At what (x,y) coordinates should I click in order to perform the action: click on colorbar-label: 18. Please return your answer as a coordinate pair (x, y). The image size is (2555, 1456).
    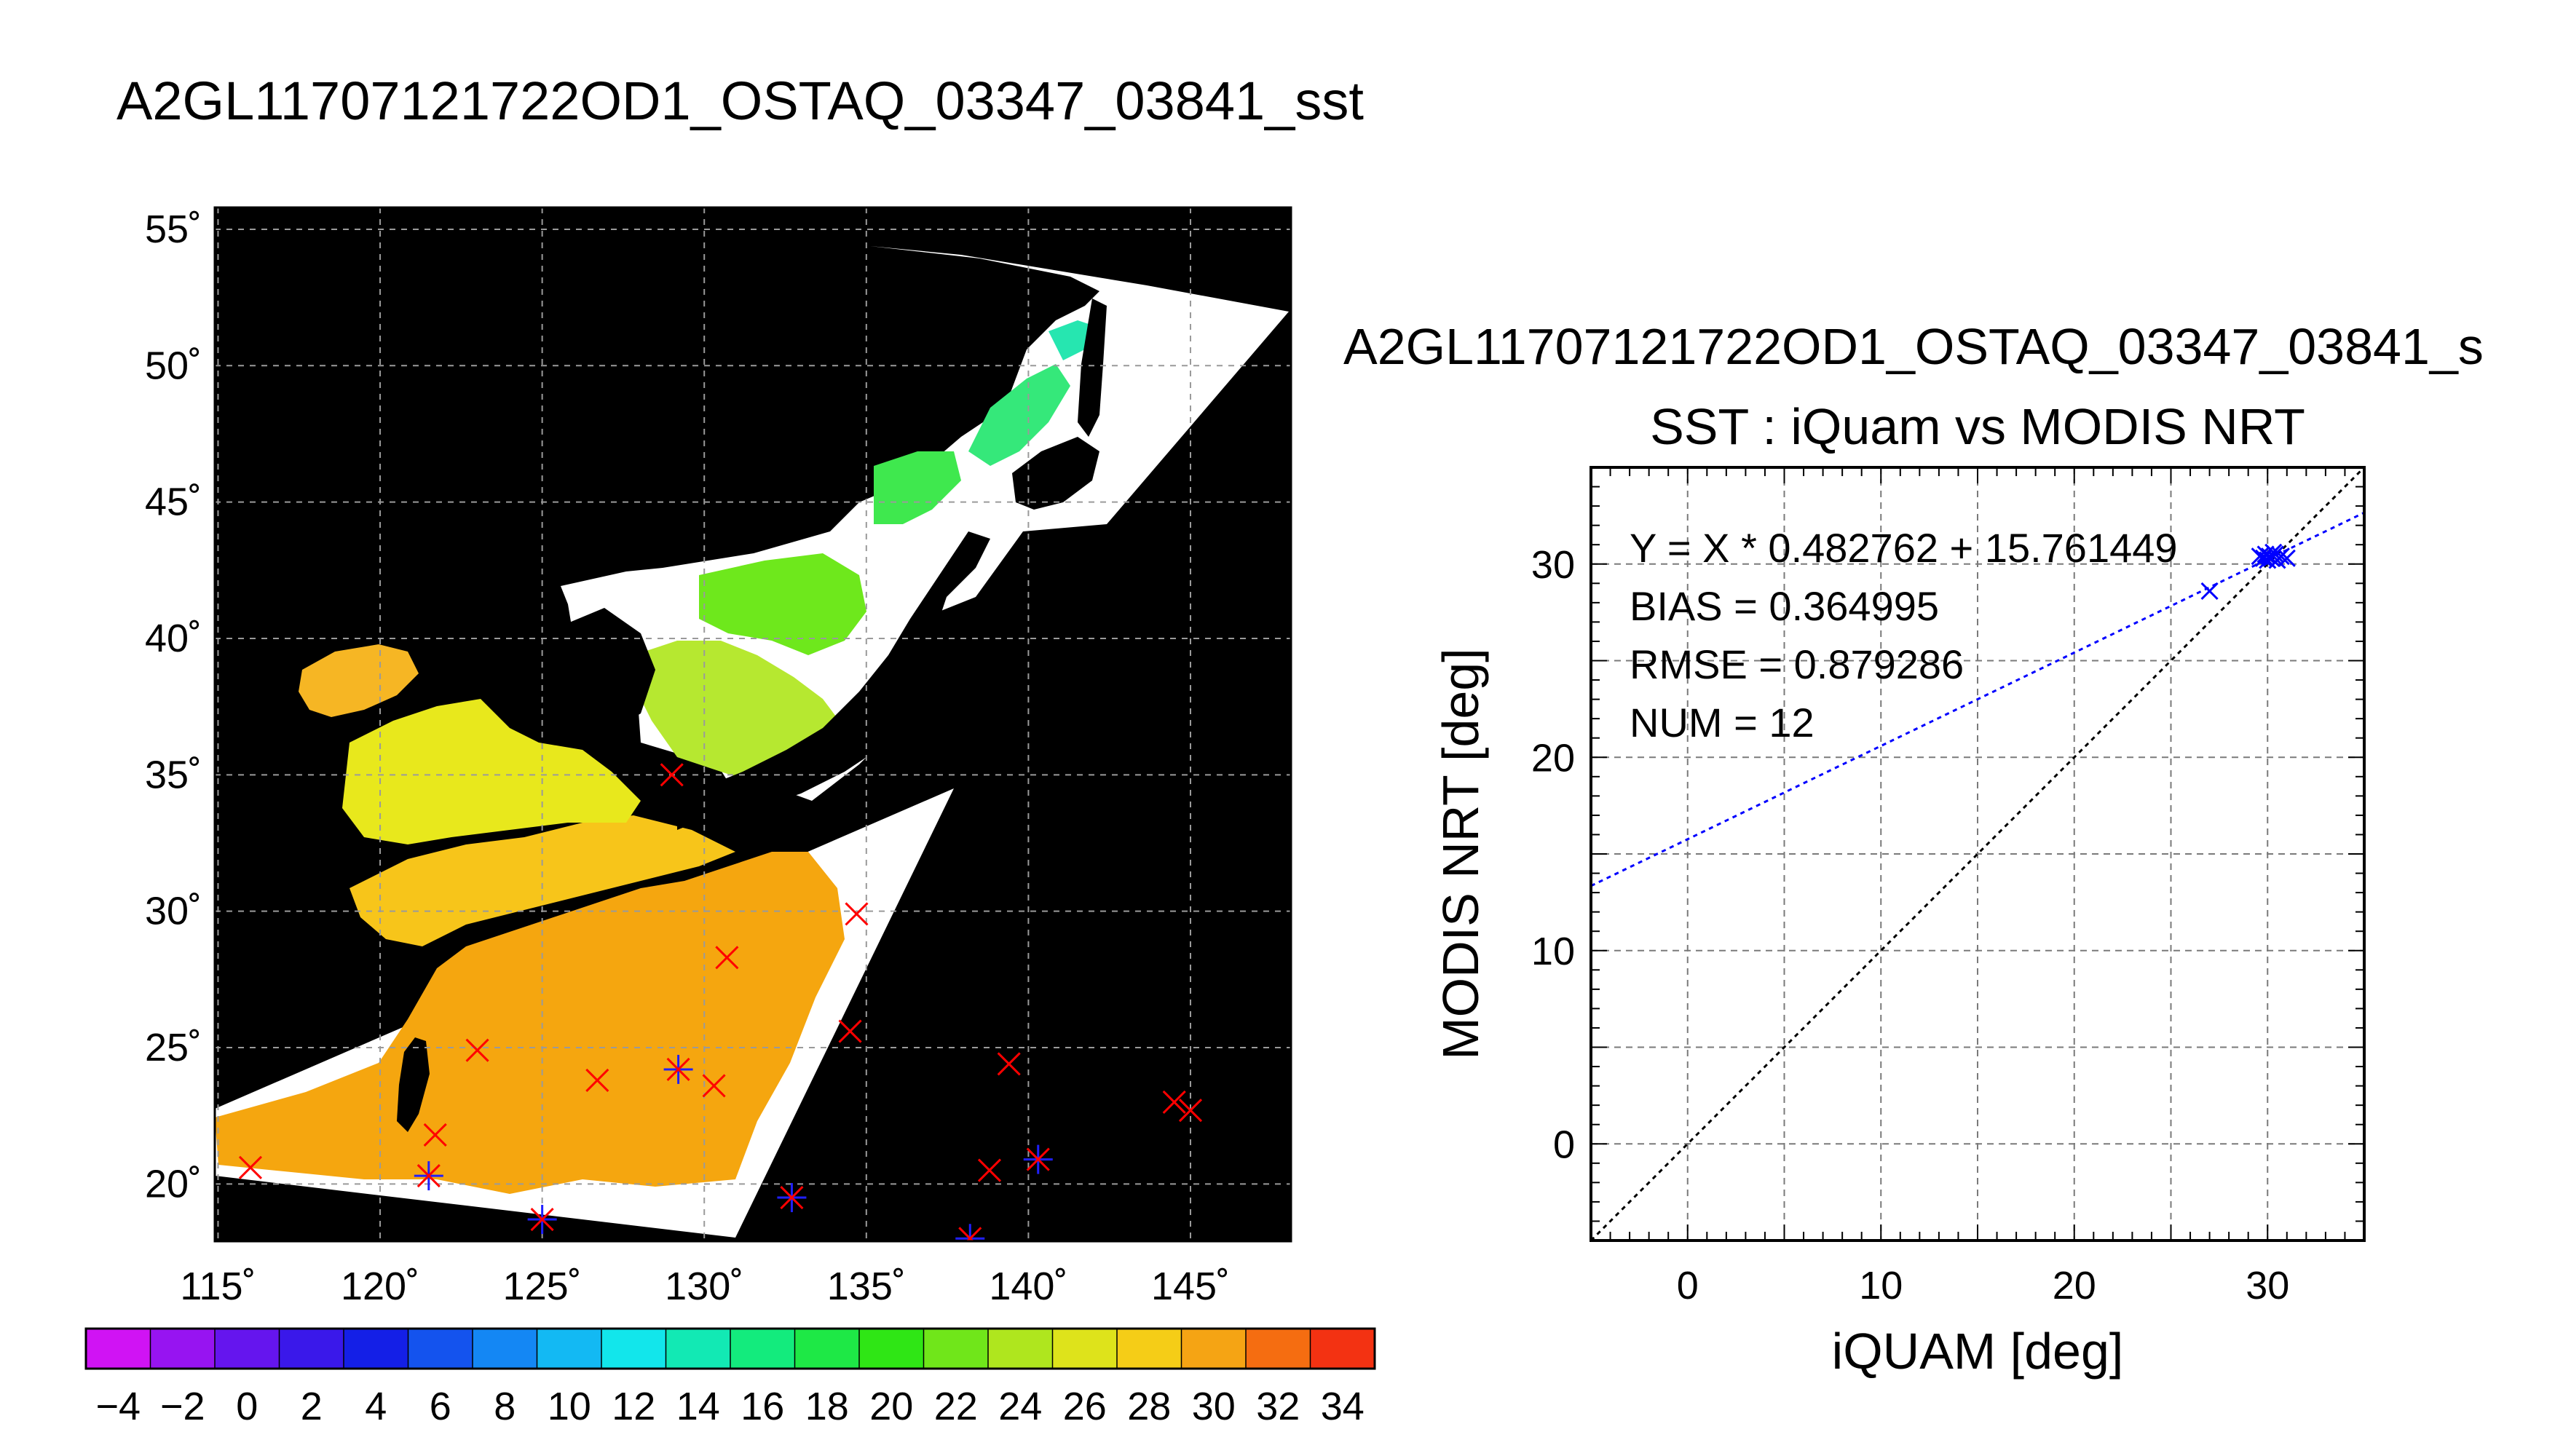
    Looking at the image, I should click on (827, 1406).